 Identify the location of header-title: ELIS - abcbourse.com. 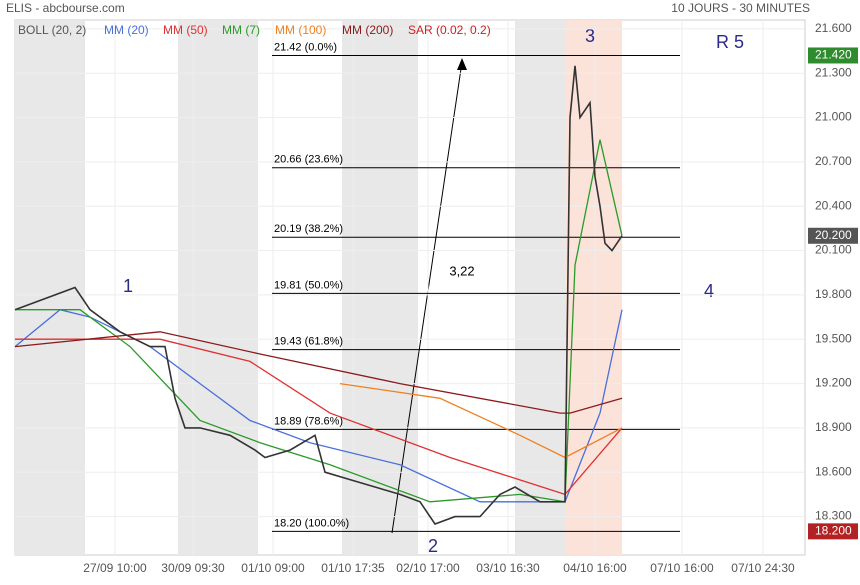
(65, 8).